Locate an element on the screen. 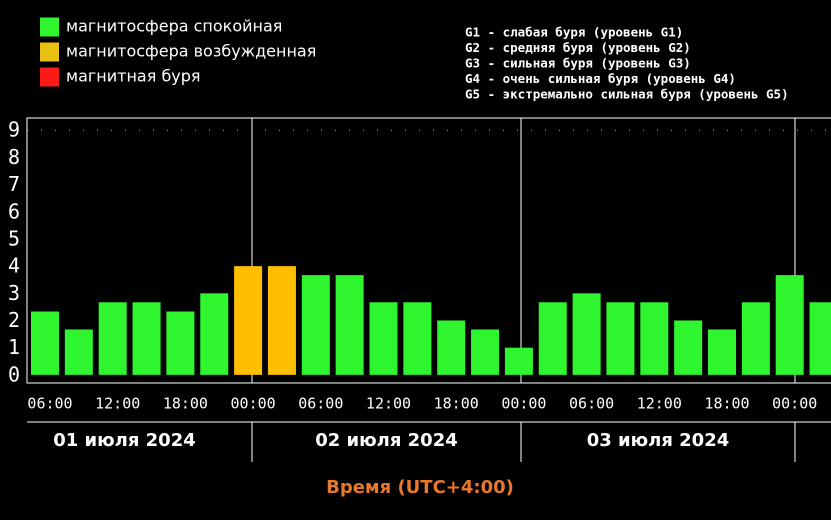 This screenshot has height=520, width=831. legend-label: магнитосфера спокойная is located at coordinates (174, 26).